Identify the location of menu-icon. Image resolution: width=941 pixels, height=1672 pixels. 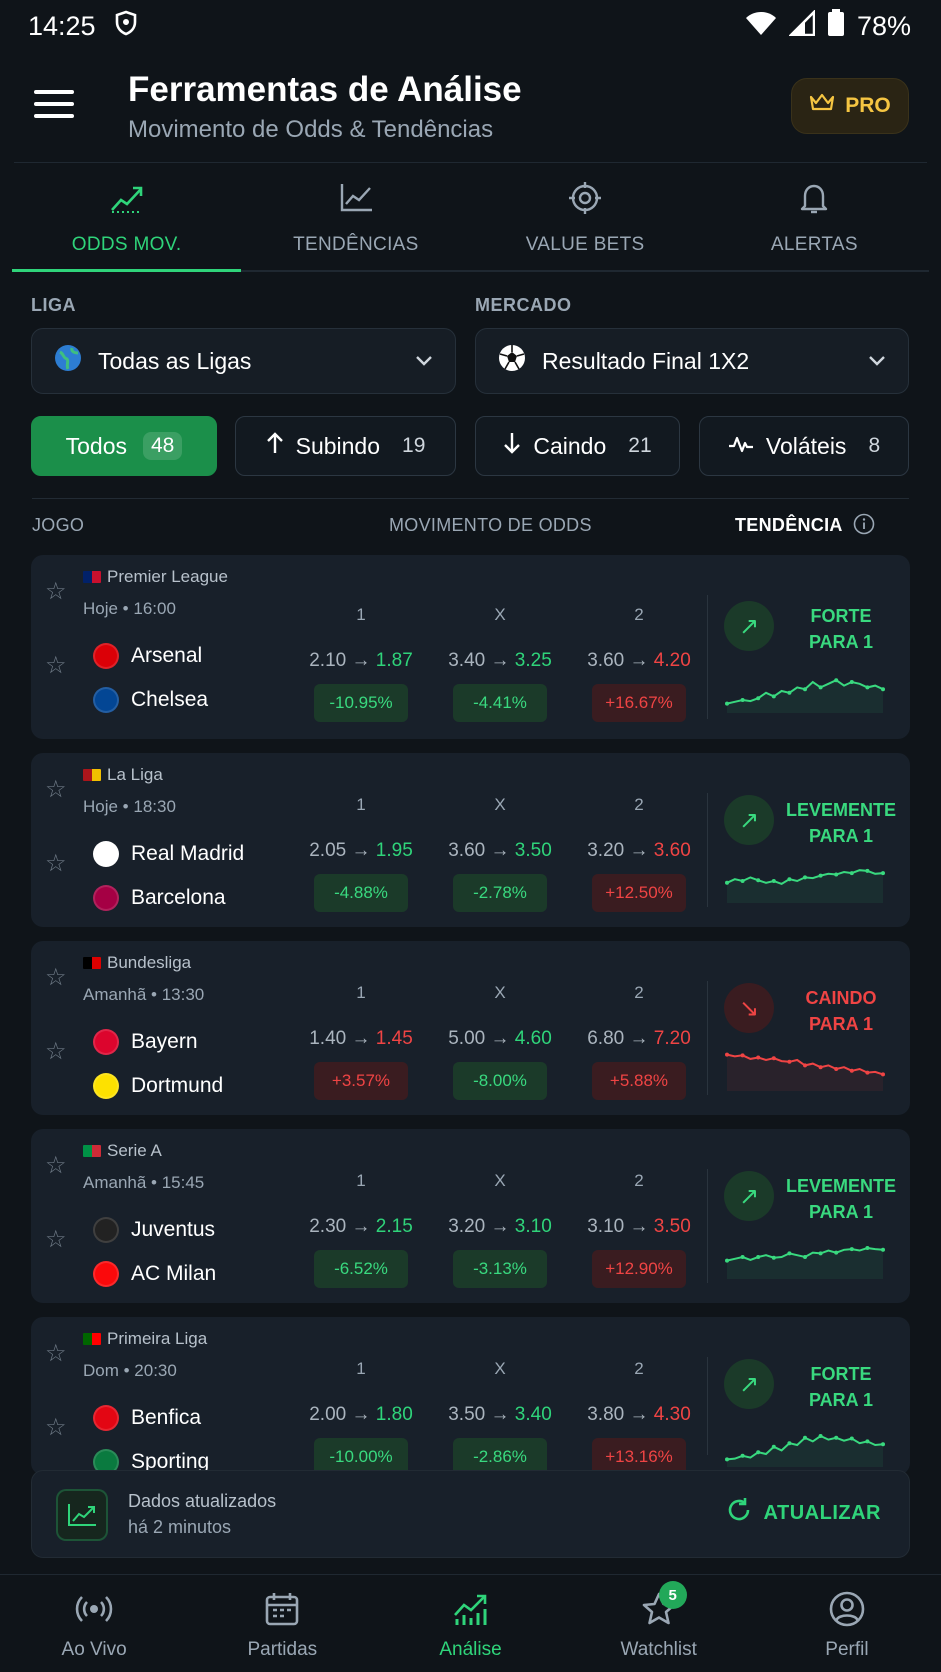
(54, 105).